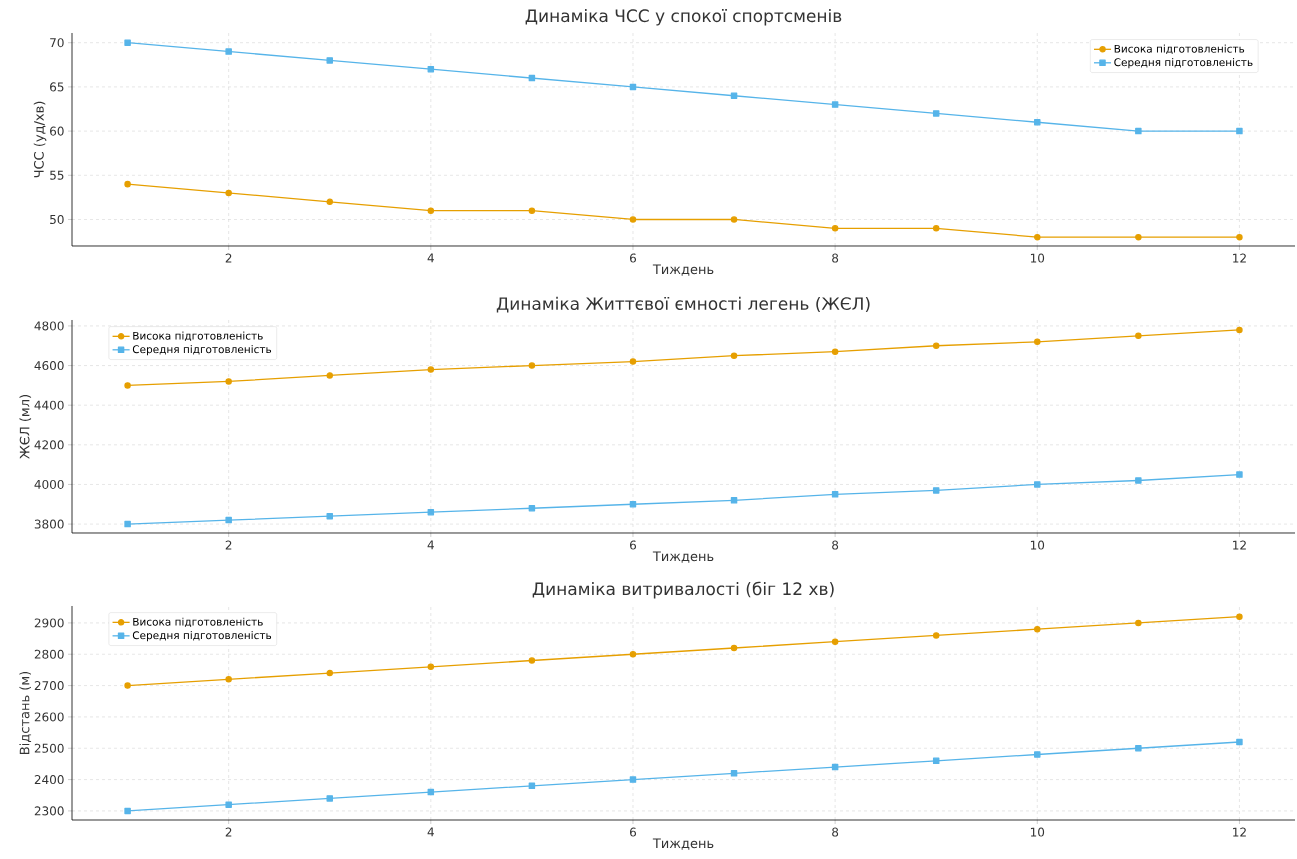 The image size is (1297, 859). I want to click on y-tick-label: 2900, so click(49, 623).